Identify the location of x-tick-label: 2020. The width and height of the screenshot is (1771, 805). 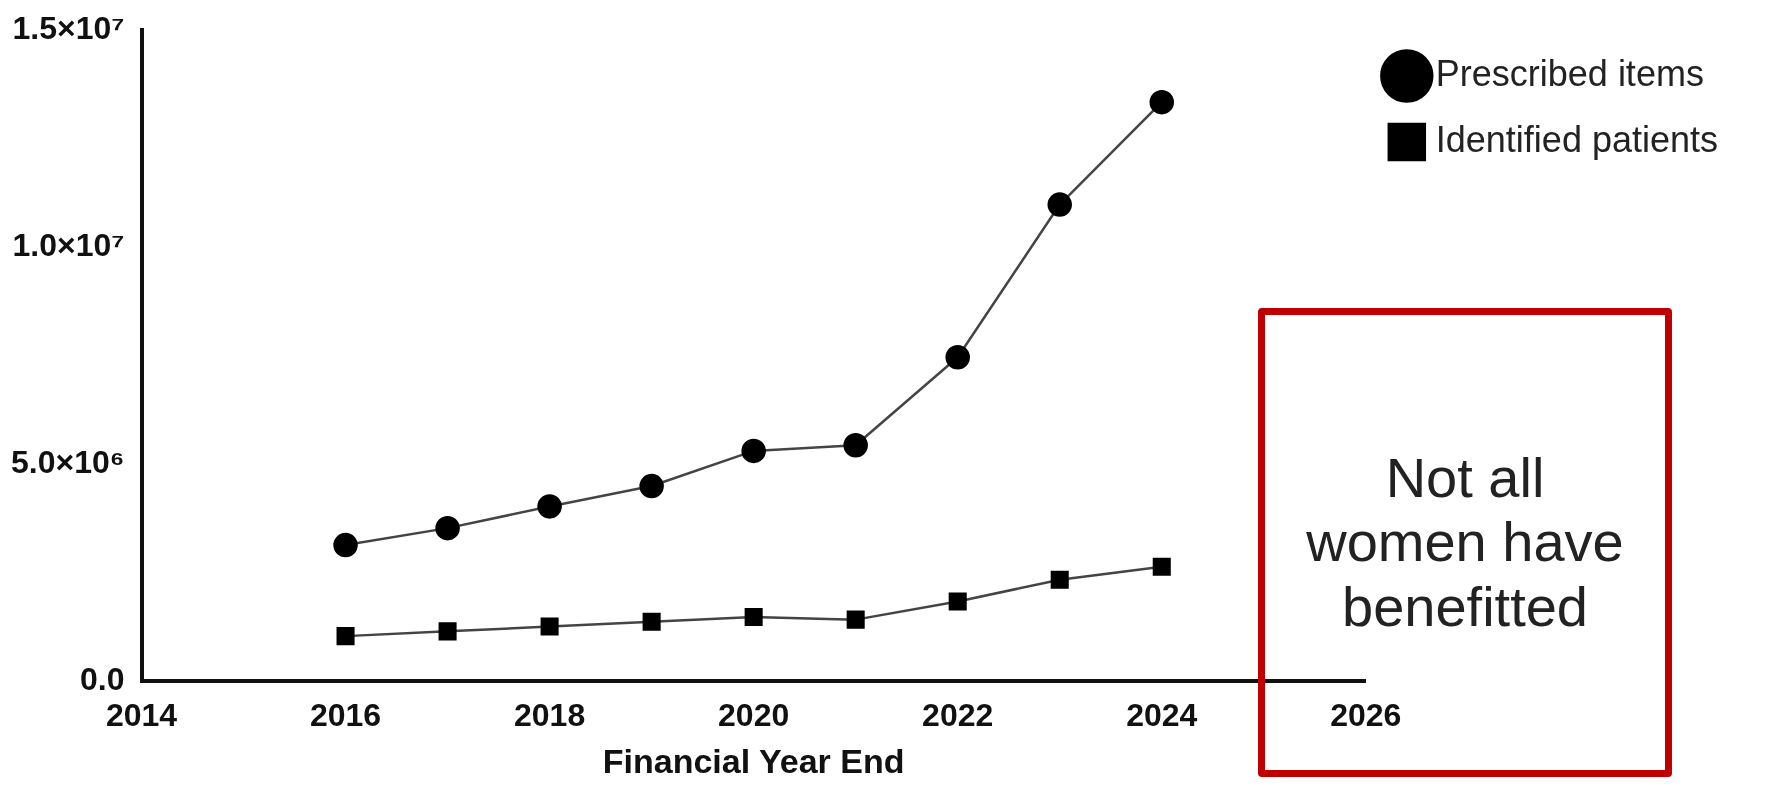
(754, 714).